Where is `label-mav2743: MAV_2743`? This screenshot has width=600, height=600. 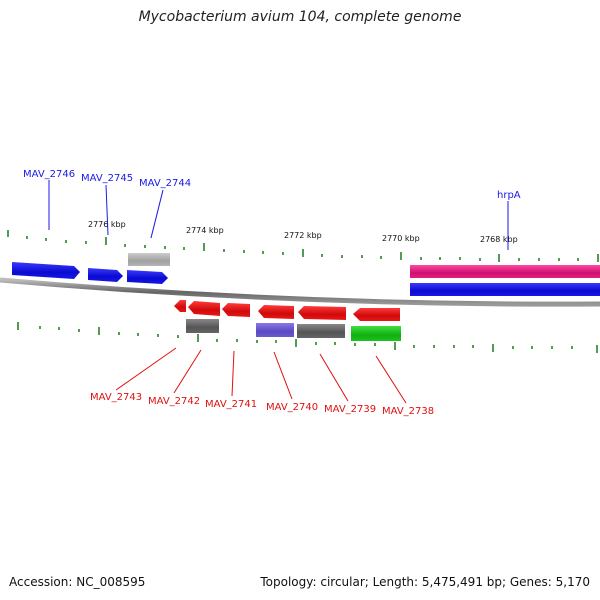 label-mav2743: MAV_2743 is located at coordinates (116, 397).